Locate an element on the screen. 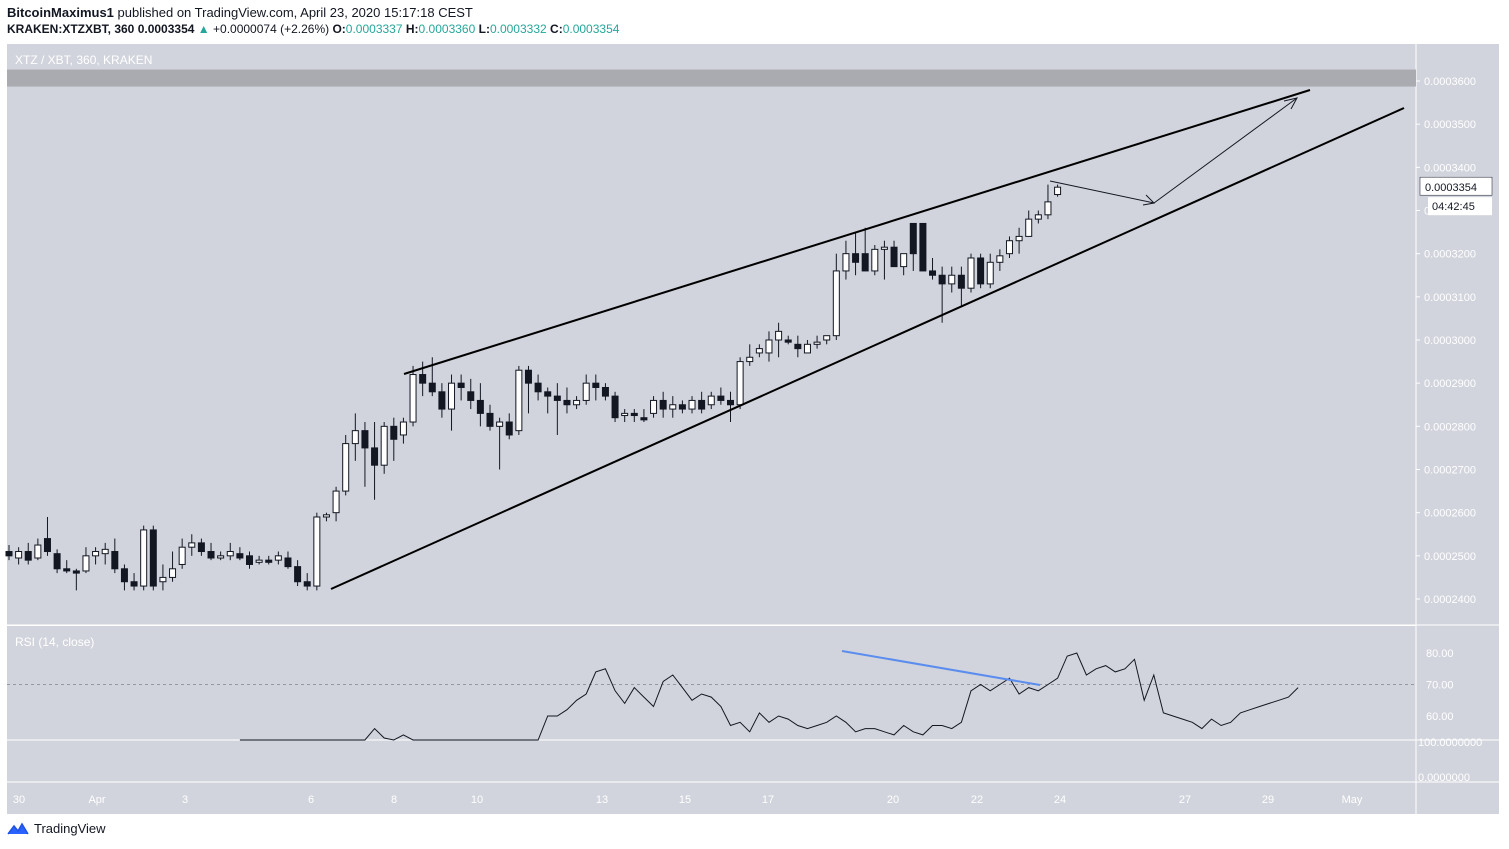 Image resolution: width=1509 pixels, height=849 pixels. author-name: BitcoinMaximus1 is located at coordinates (60, 12).